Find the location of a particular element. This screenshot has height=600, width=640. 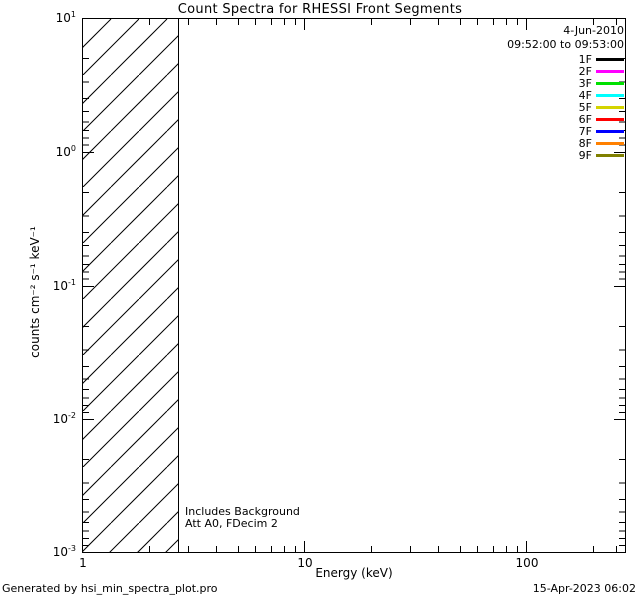

annotation-attenuator-state: Att A0, FDecim 2 is located at coordinates (231, 523).